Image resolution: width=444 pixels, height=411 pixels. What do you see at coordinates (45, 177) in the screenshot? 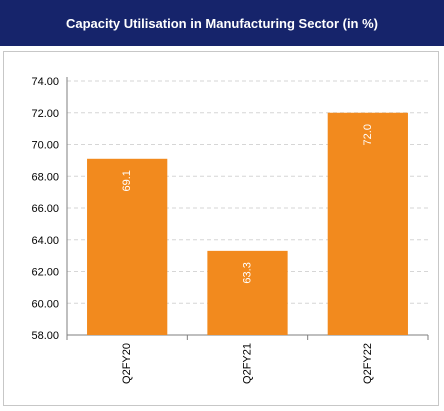
I see `y-tick-label: 68.00` at bounding box center [45, 177].